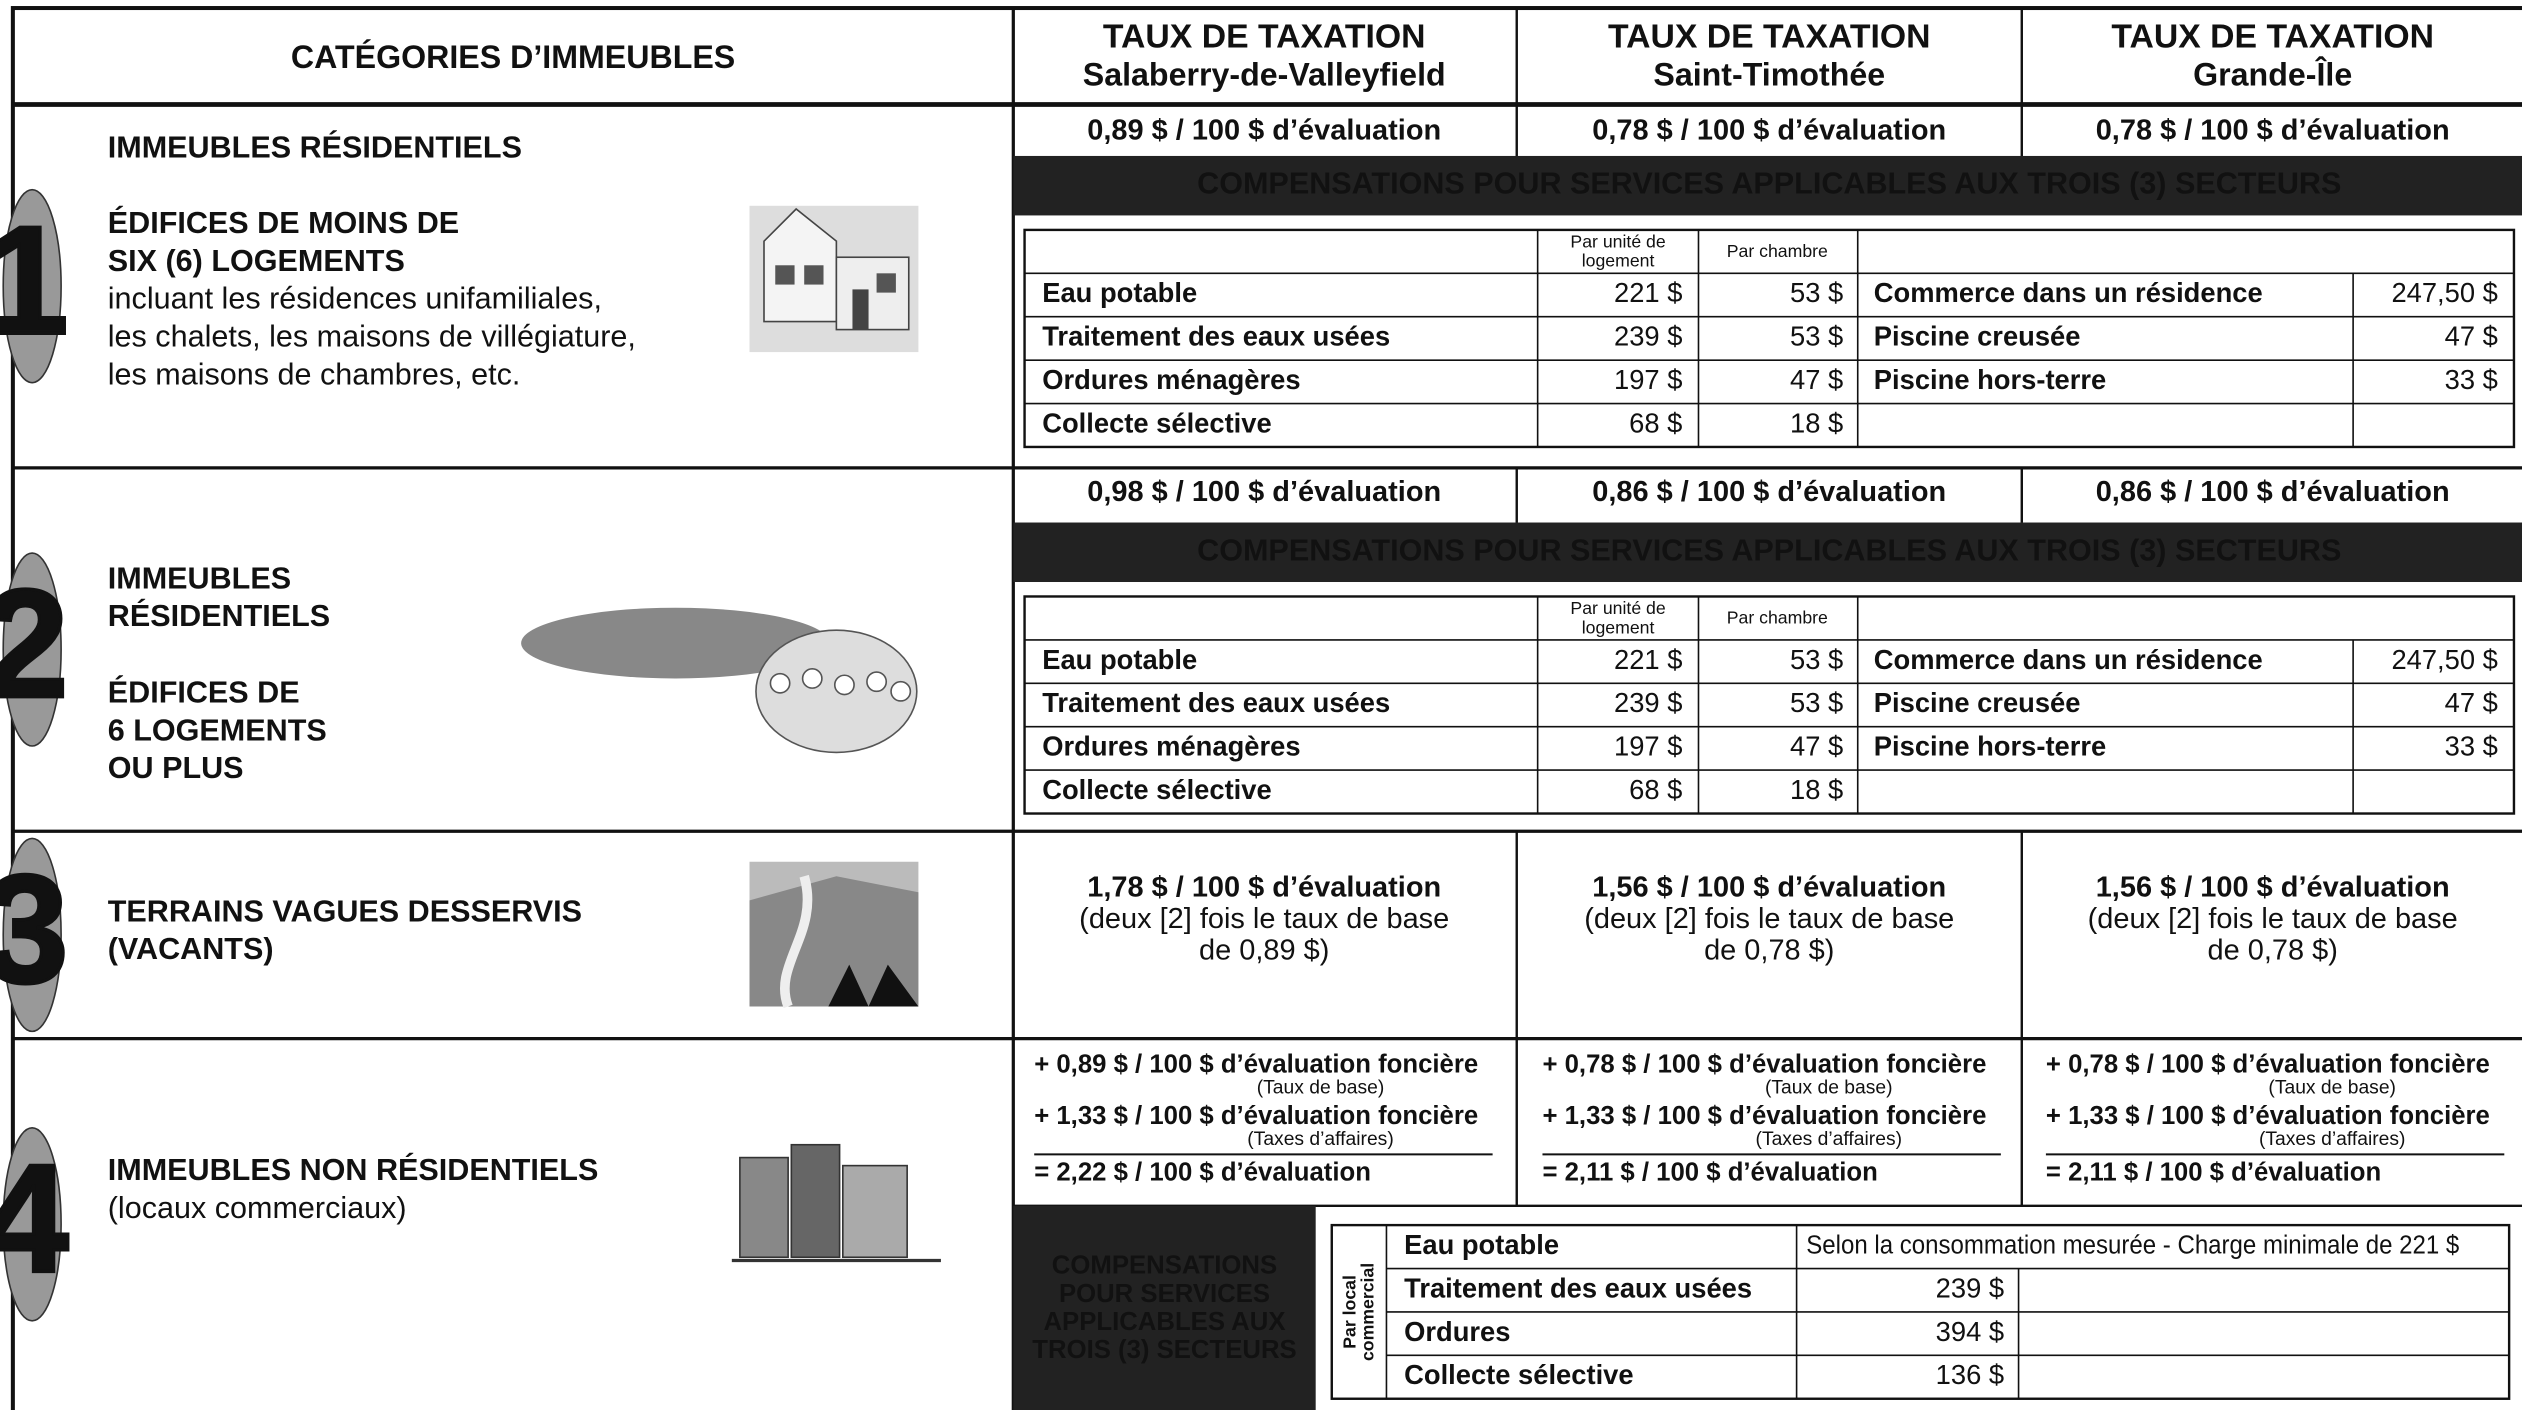 Image resolution: width=2522 pixels, height=1410 pixels. I want to click on banner: APPLICABLES AUX, so click(1164, 1322).